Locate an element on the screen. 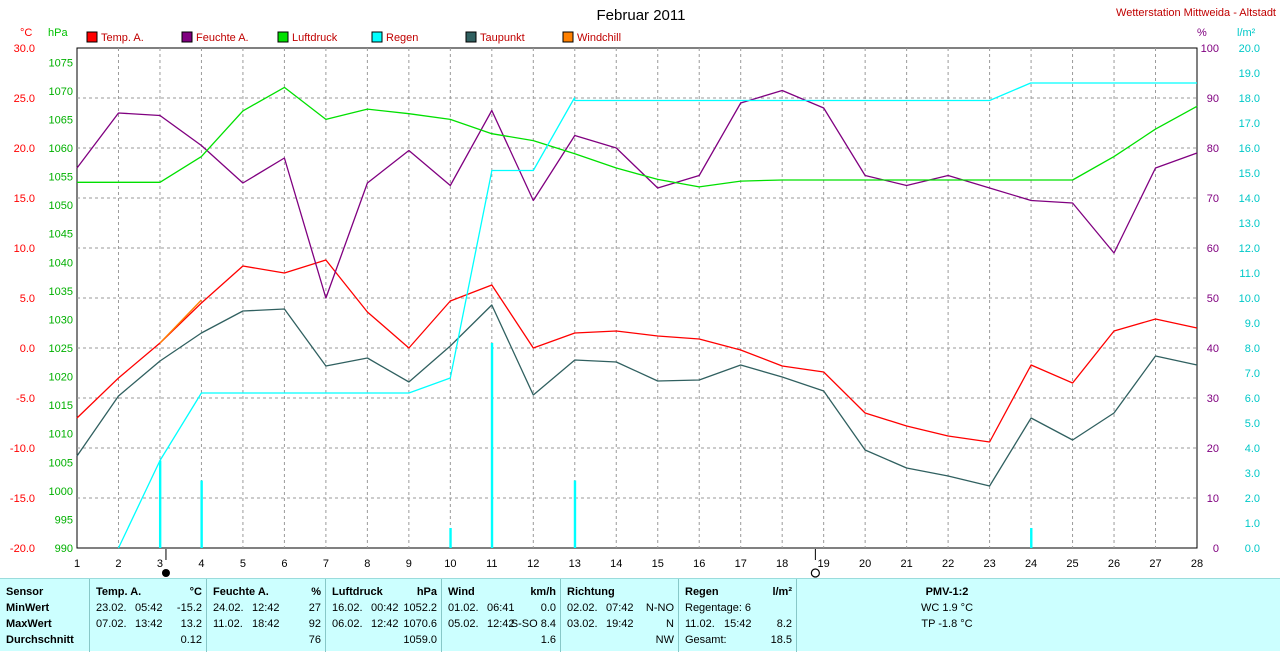 The image size is (1280, 652). wind-max-date: 05.02. is located at coordinates (463, 624).